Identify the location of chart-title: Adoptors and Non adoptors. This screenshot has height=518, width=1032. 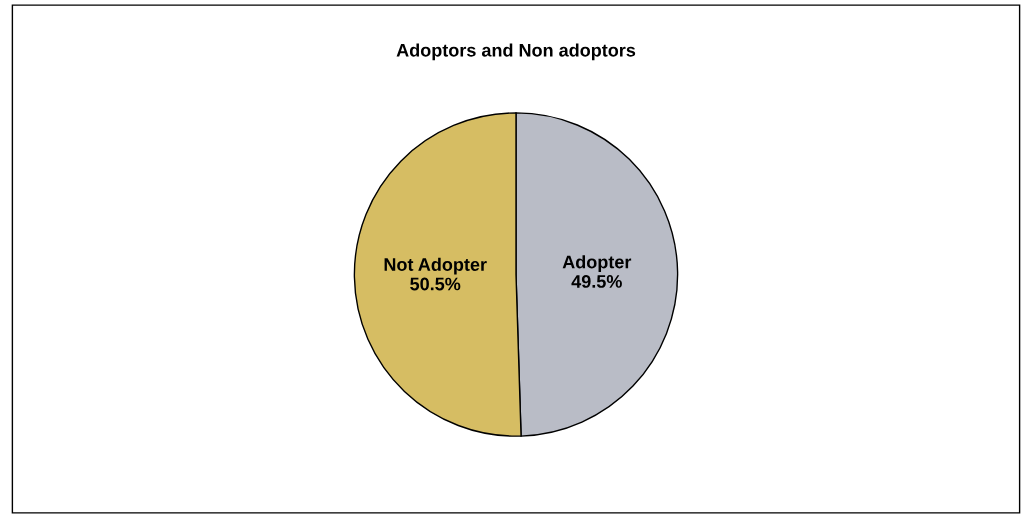
(516, 52).